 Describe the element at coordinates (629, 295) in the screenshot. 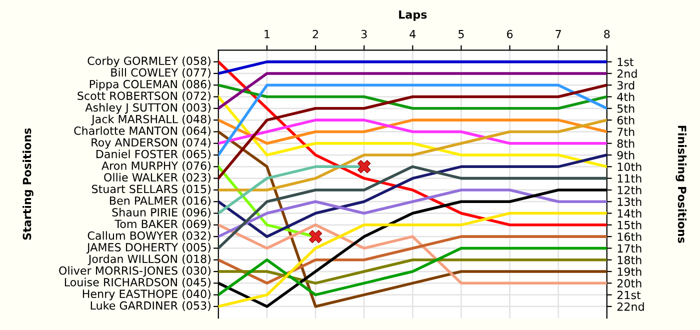

I see `y-tick-label: 21st` at that location.